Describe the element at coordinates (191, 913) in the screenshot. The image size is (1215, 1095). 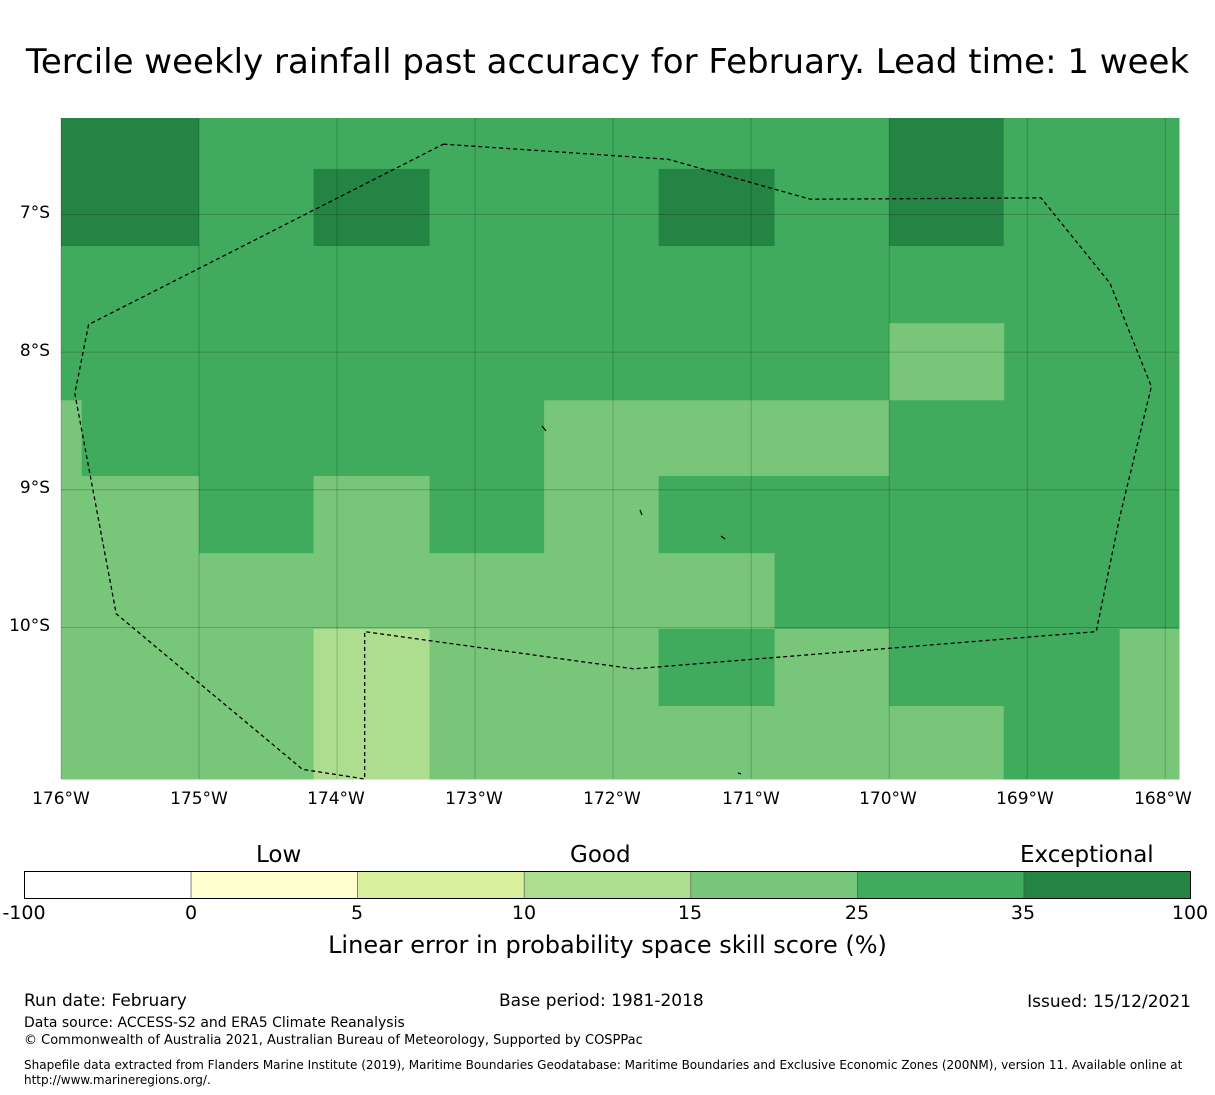
I see `colorbar-tick: 0` at that location.